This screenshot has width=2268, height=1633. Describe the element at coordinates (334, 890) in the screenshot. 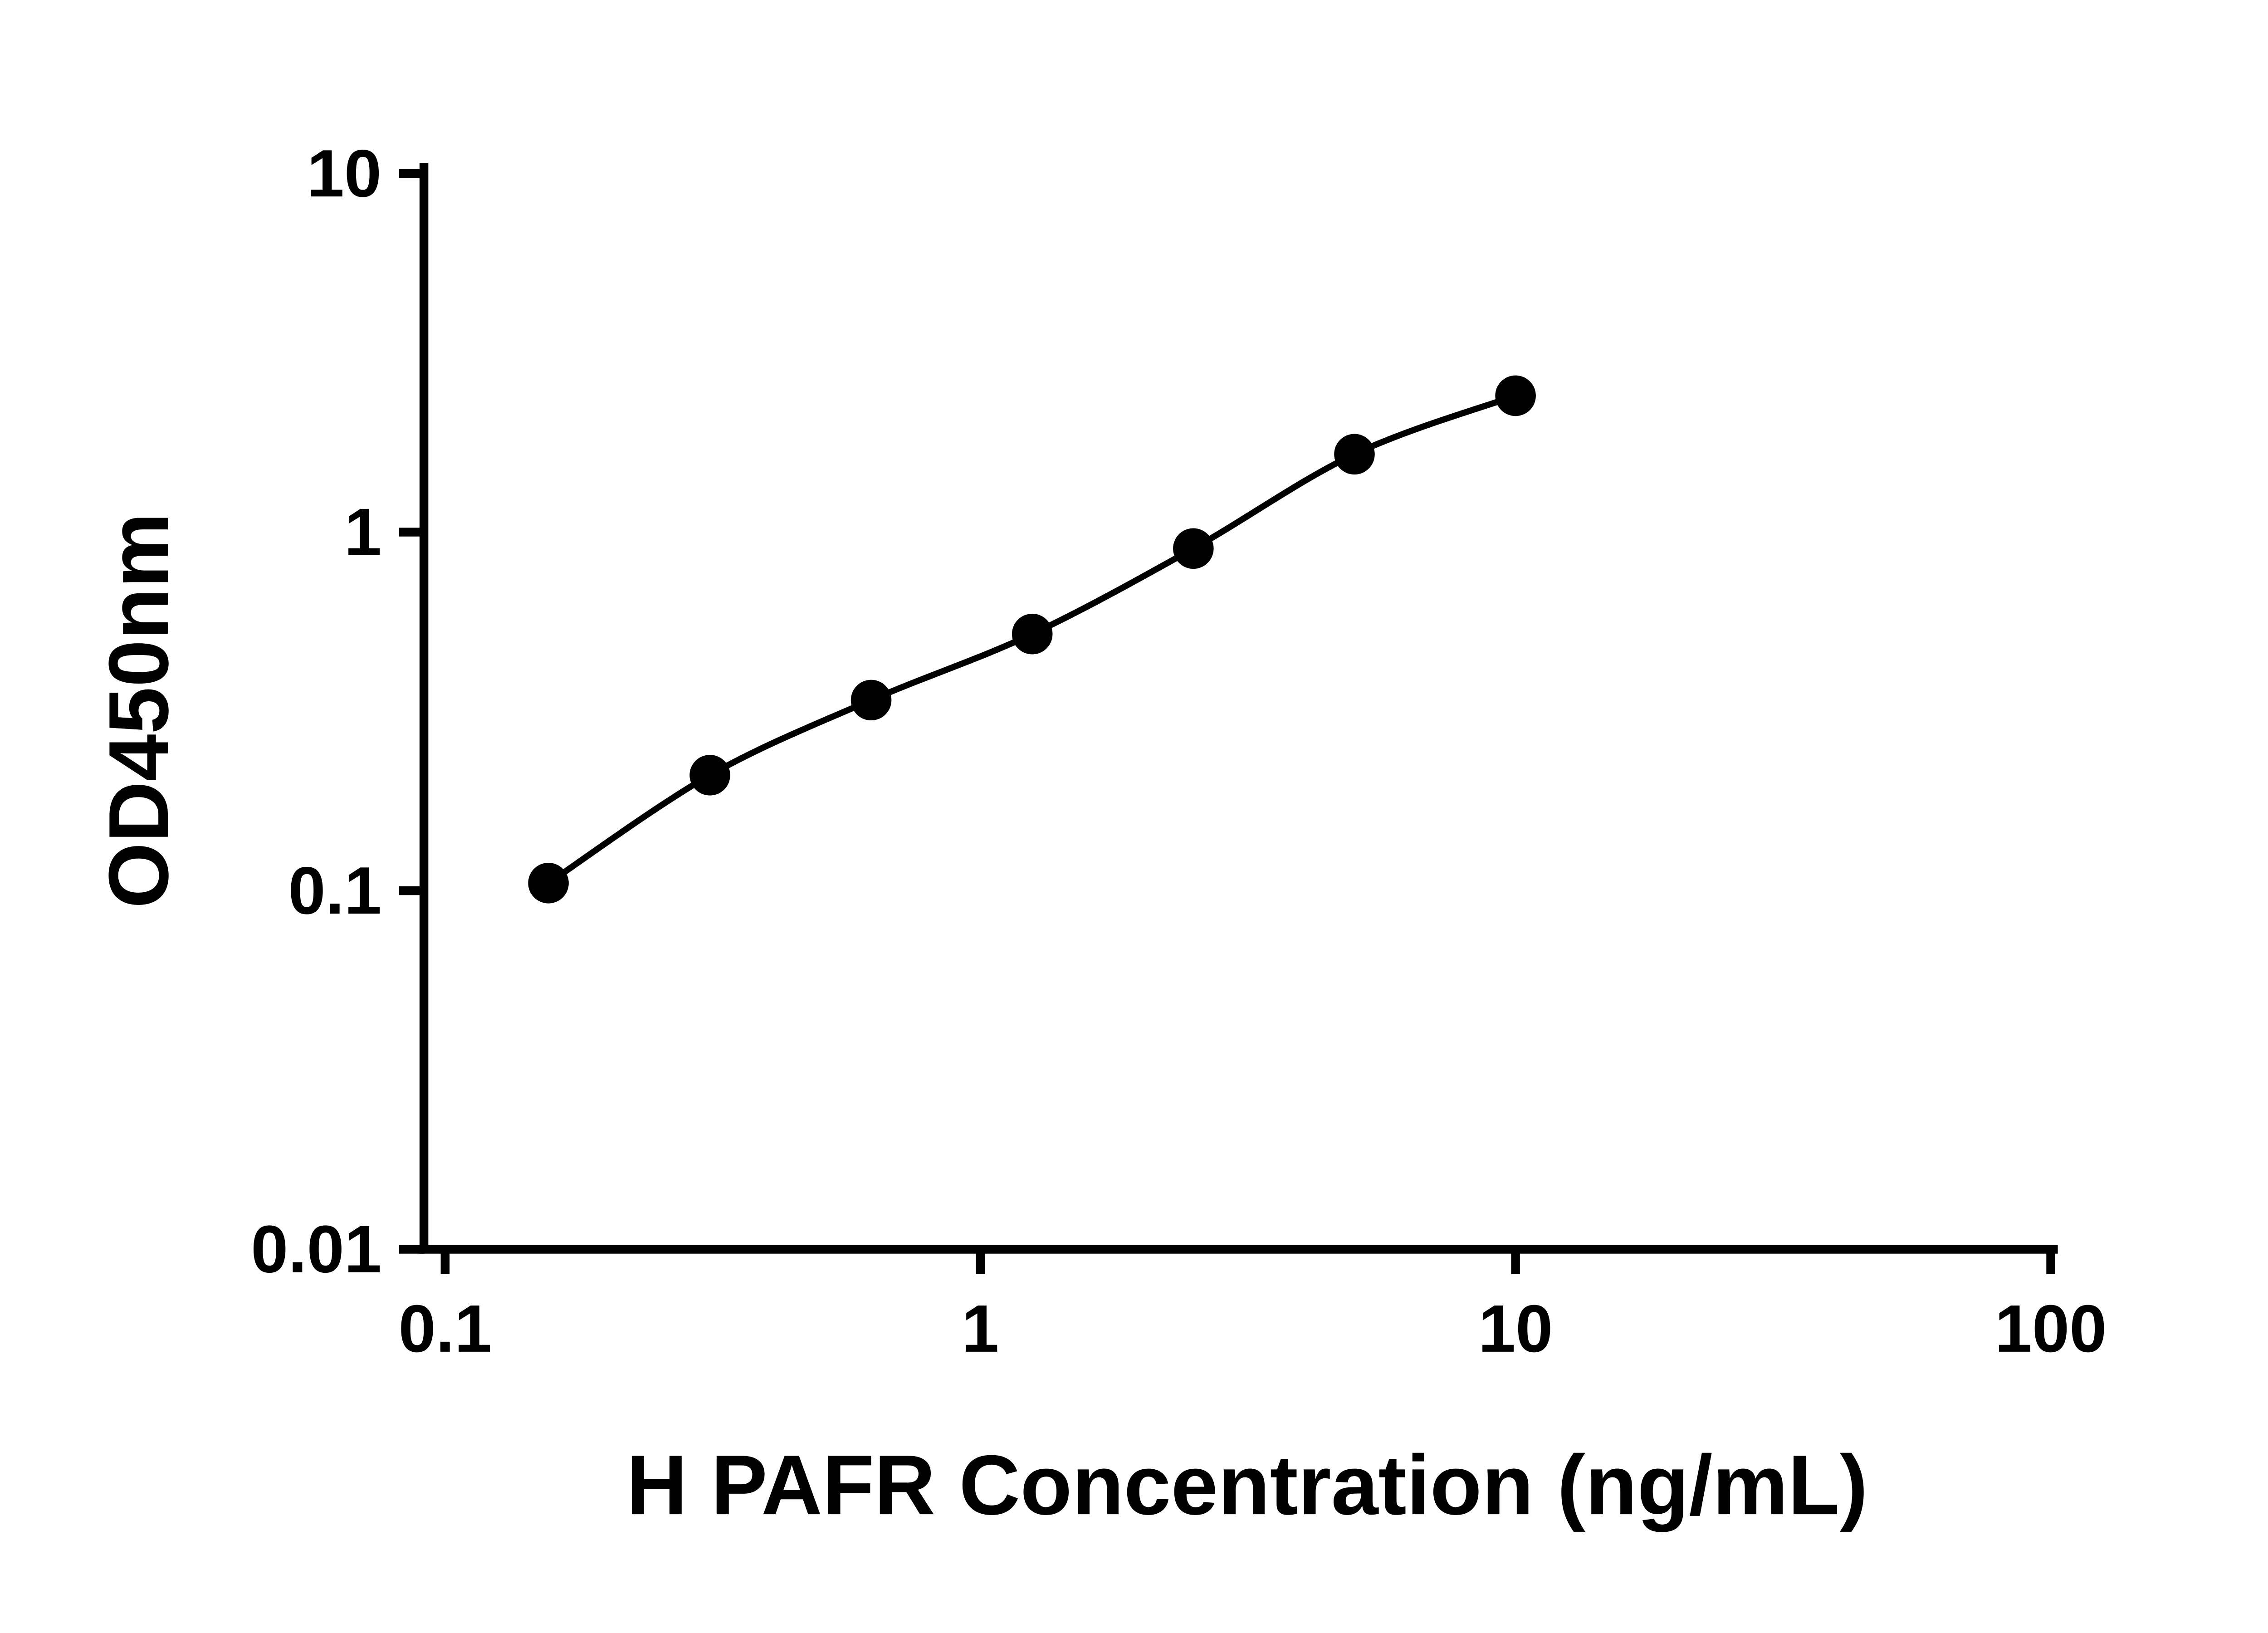

I see `y-tick-label: 0.1` at that location.